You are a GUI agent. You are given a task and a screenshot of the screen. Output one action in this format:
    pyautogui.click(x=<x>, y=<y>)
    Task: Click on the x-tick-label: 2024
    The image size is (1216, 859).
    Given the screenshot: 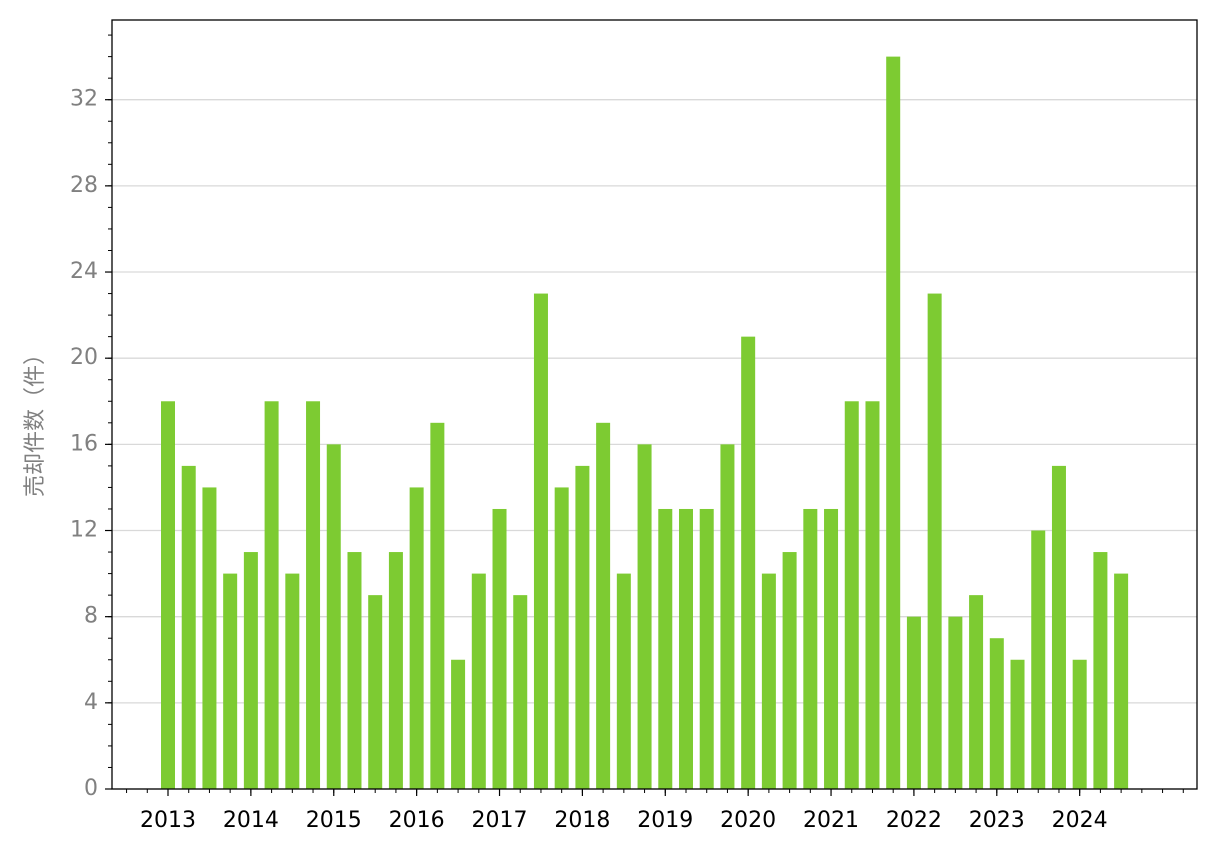 What is the action you would take?
    pyautogui.click(x=1080, y=820)
    